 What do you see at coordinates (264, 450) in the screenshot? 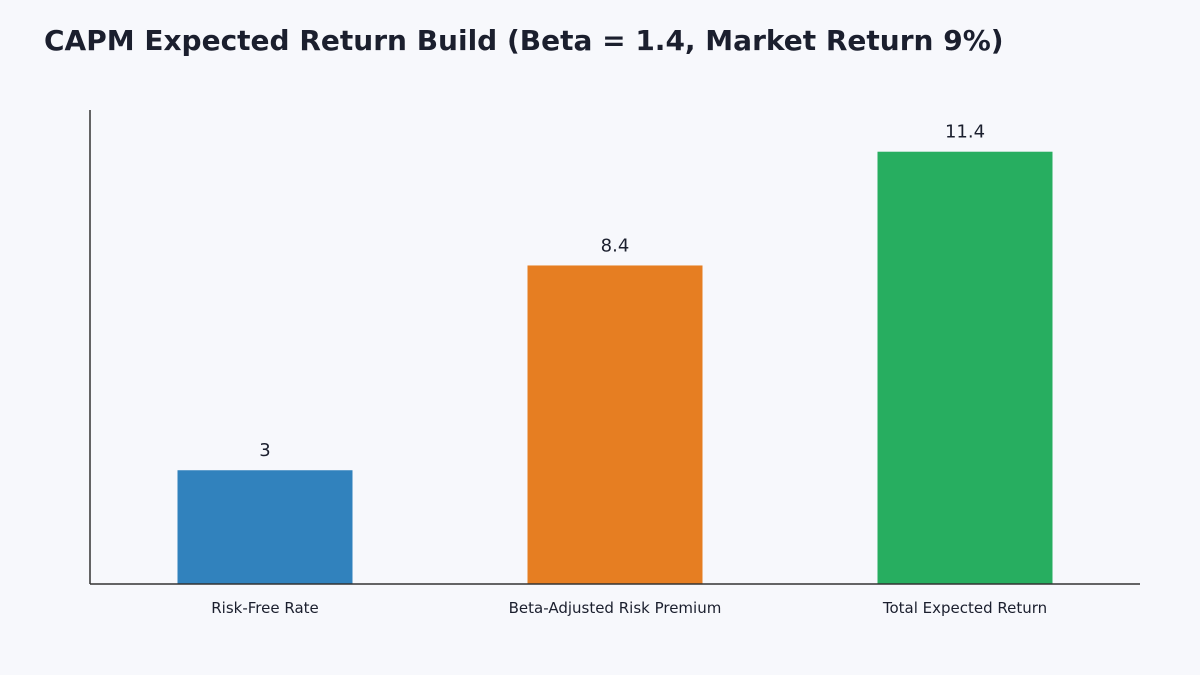
I see `bar-value-label-1: 3` at bounding box center [264, 450].